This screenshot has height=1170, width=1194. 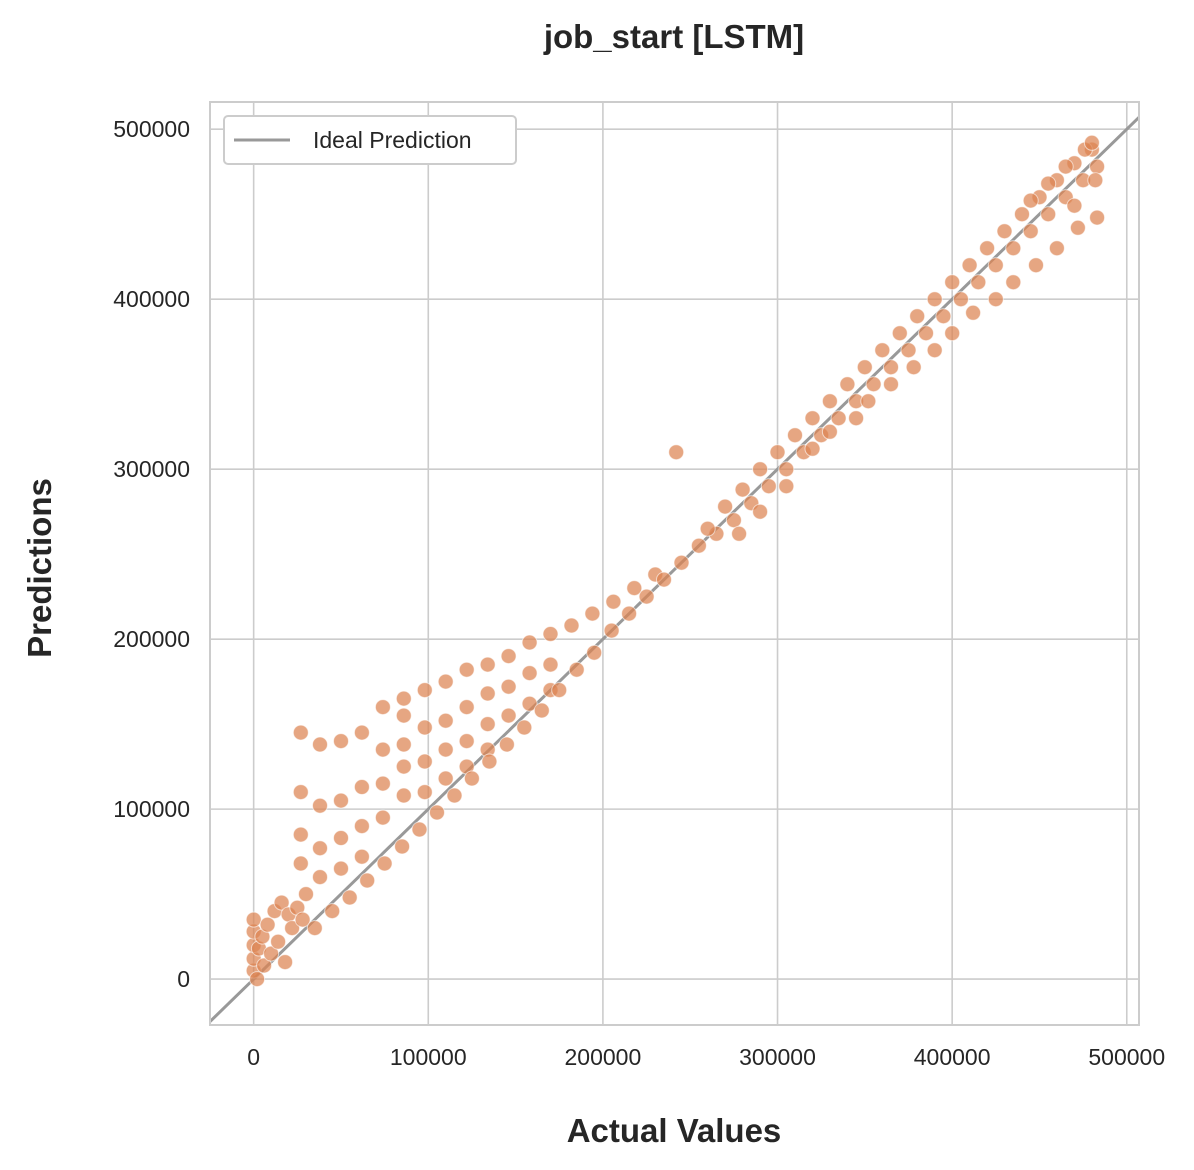 I want to click on x-tick-label: 0, so click(x=253, y=1057).